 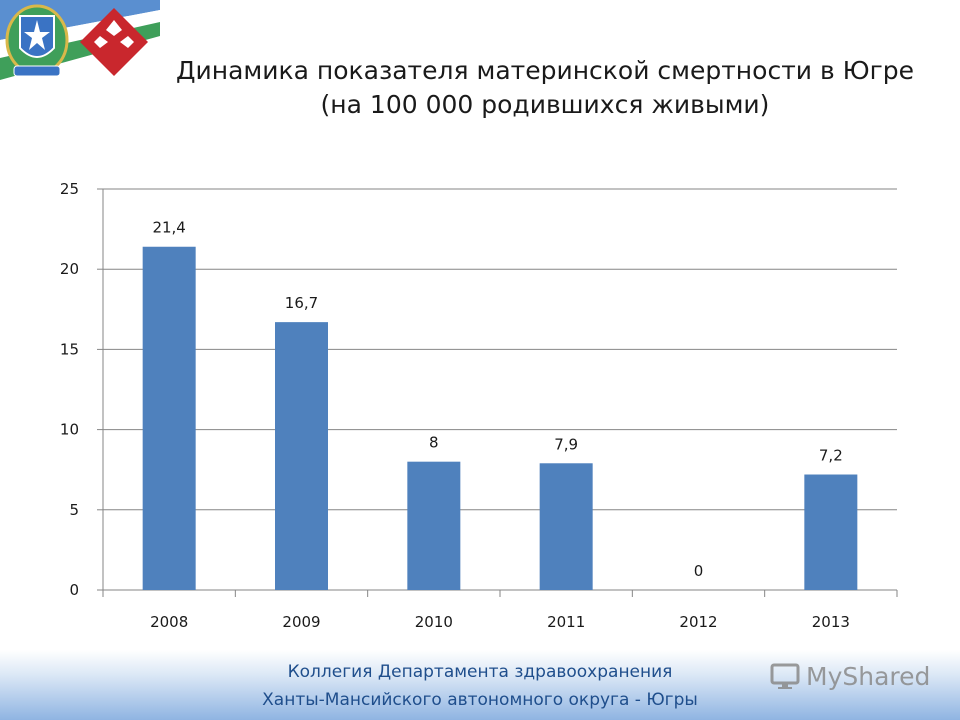 What do you see at coordinates (785, 676) in the screenshot?
I see `presentation-monitor-icon` at bounding box center [785, 676].